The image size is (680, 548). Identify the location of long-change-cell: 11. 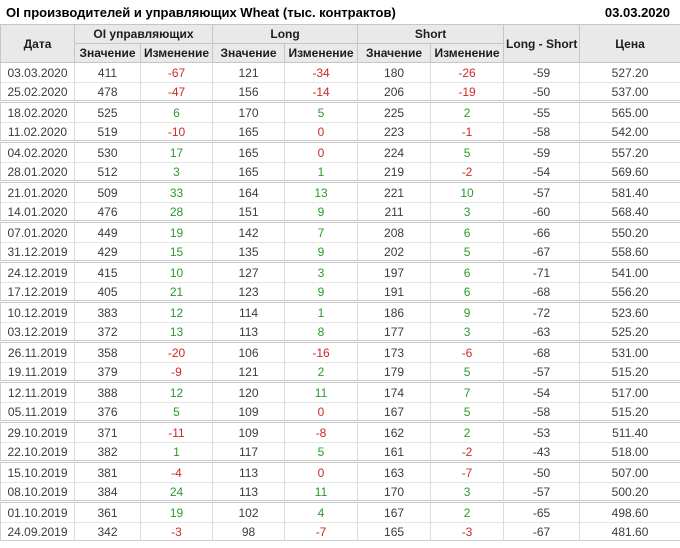
(321, 392).